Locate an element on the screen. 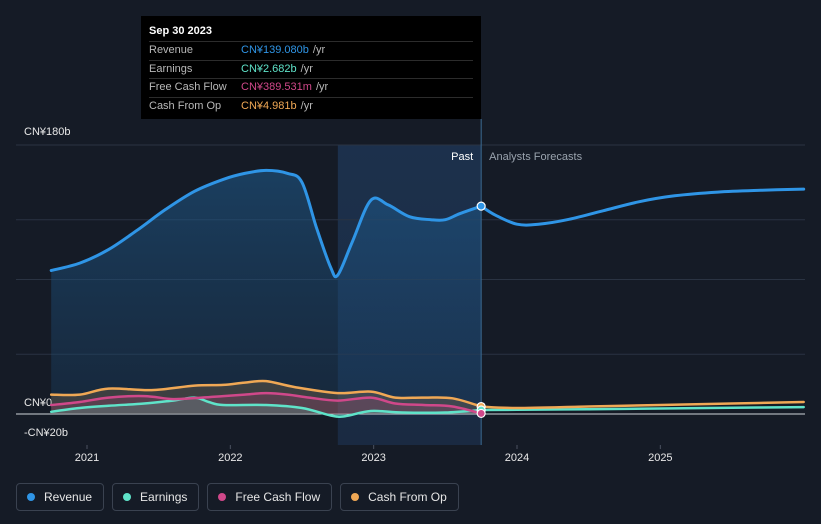 The width and height of the screenshot is (821, 524). tooltip-row-cash-from-op: Cash From Op CN¥4.981b /yr is located at coordinates (311, 106).